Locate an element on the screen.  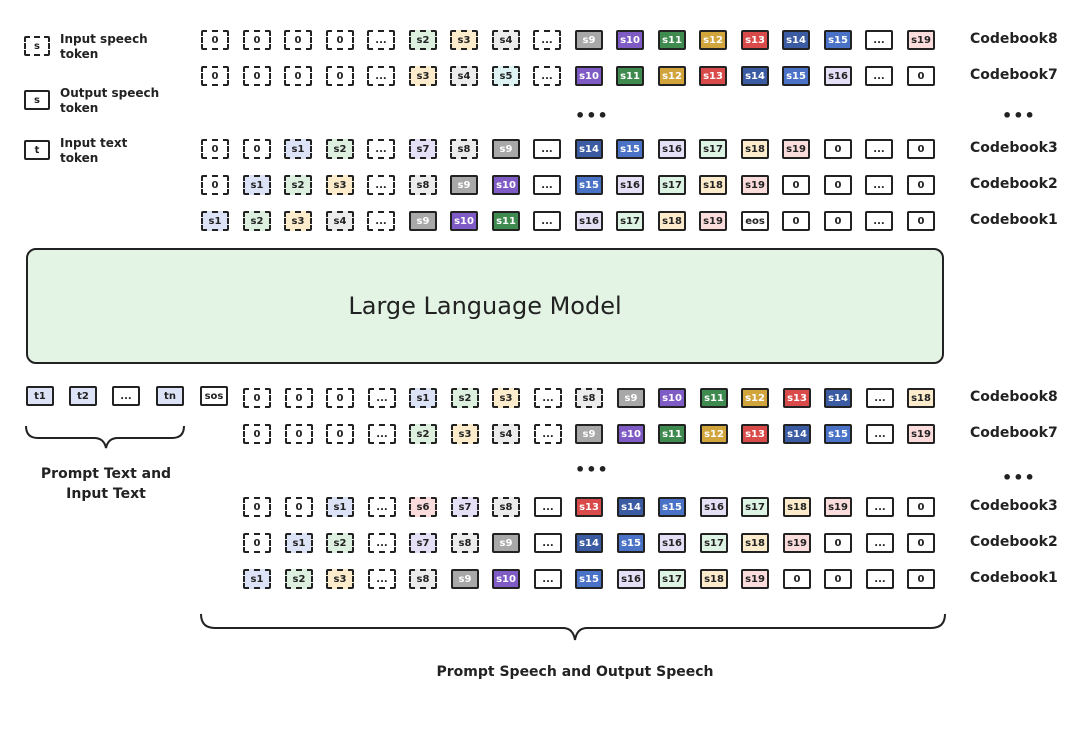
ellipsis-top-middle: ••• is located at coordinates (592, 115).